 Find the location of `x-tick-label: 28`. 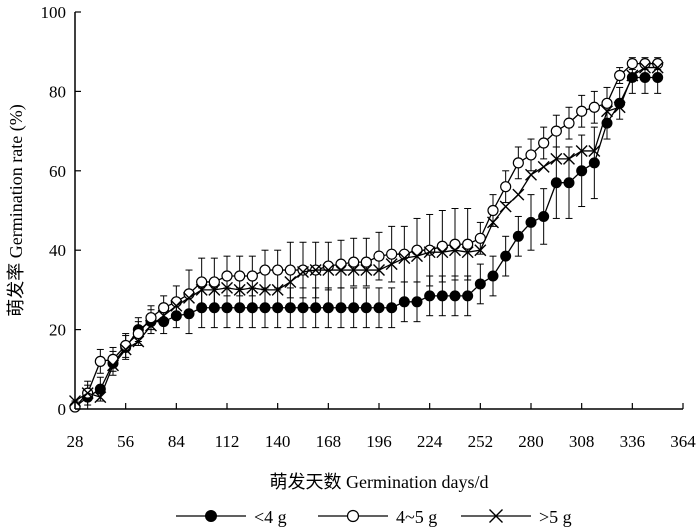

x-tick-label: 28 is located at coordinates (75, 441).